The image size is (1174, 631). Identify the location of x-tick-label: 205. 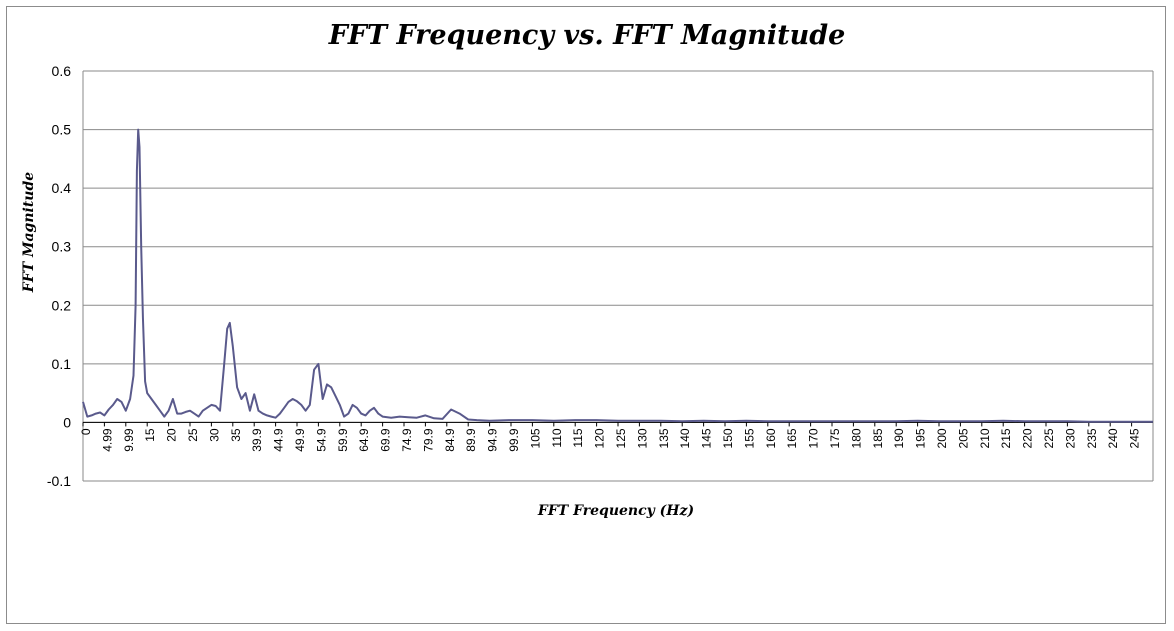
(963, 438).